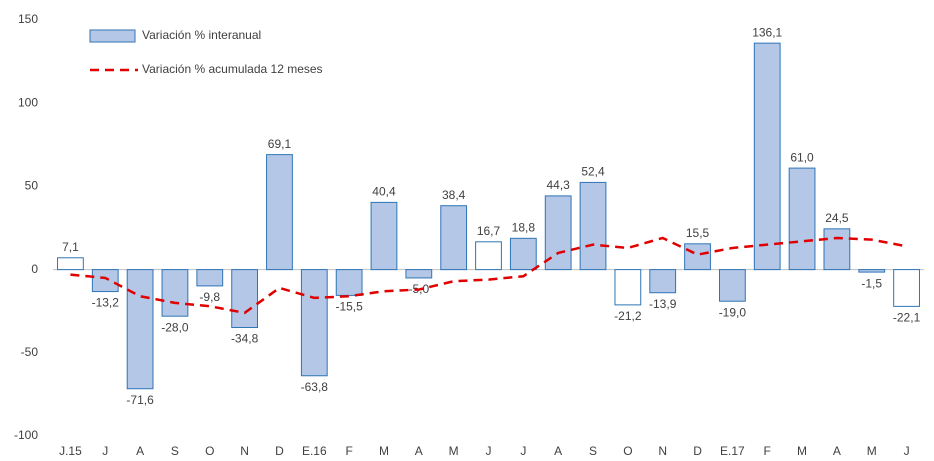 The height and width of the screenshot is (461, 934). I want to click on y-tick-label: 50, so click(32, 186).